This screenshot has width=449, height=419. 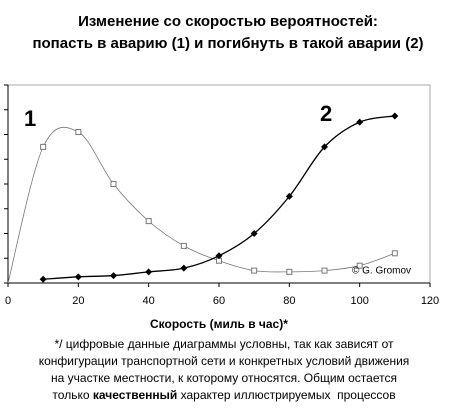 What do you see at coordinates (359, 301) in the screenshot?
I see `x-tick-label: 100` at bounding box center [359, 301].